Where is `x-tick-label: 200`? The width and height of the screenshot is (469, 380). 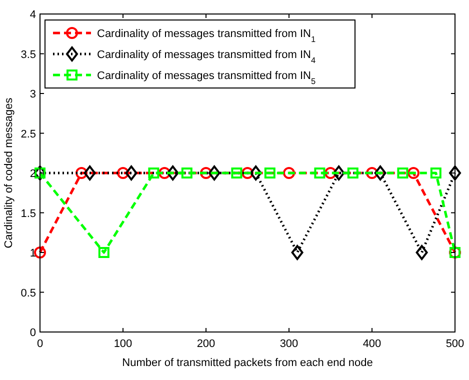 x-tick-label: 200 is located at coordinates (206, 344).